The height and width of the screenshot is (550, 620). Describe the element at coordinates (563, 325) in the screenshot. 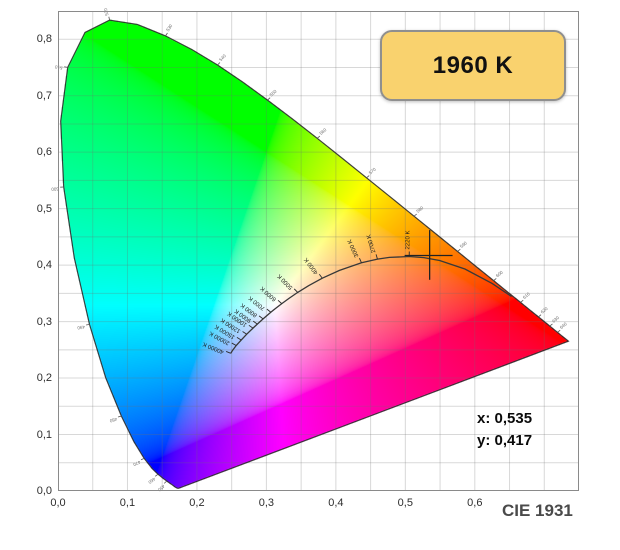

I see `svg-text: 640` at that location.